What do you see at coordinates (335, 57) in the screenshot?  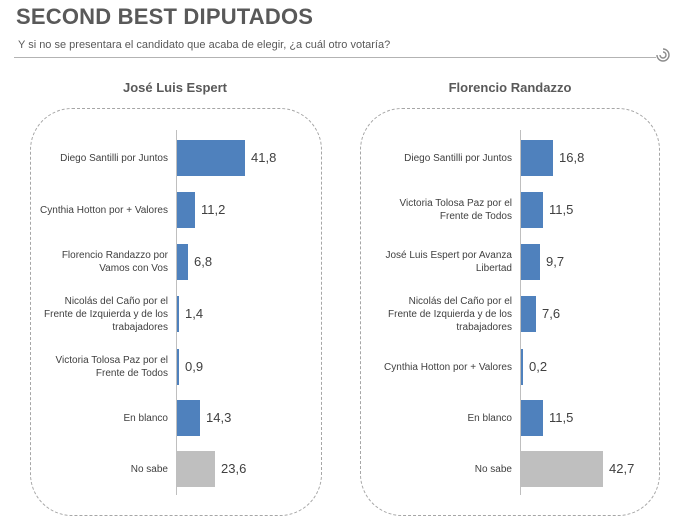 I see `header-rule` at bounding box center [335, 57].